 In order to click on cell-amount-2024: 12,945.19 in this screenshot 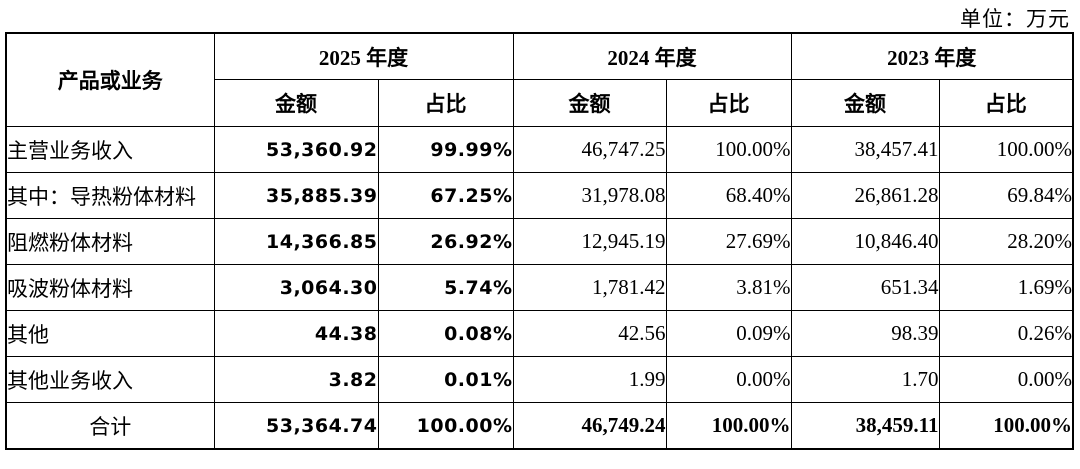, I will do `click(589, 241)`.